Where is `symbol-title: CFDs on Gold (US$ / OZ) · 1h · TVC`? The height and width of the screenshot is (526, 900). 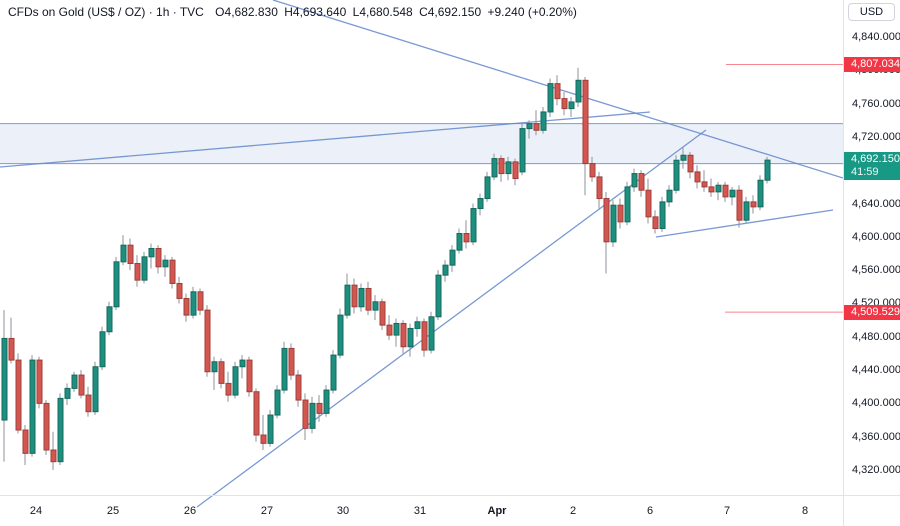
symbol-title: CFDs on Gold (US$ / OZ) · 1h · TVC is located at coordinates (106, 12).